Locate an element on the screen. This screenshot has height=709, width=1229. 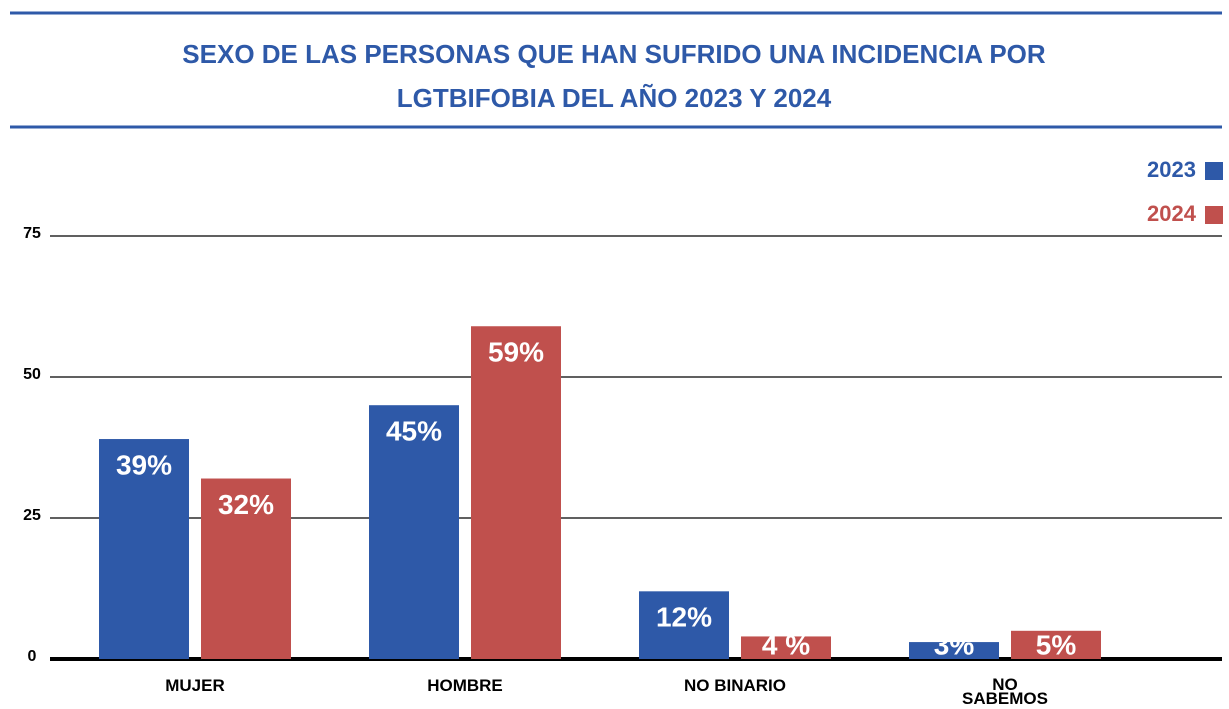
y-tick-label: 75 is located at coordinates (32, 233).